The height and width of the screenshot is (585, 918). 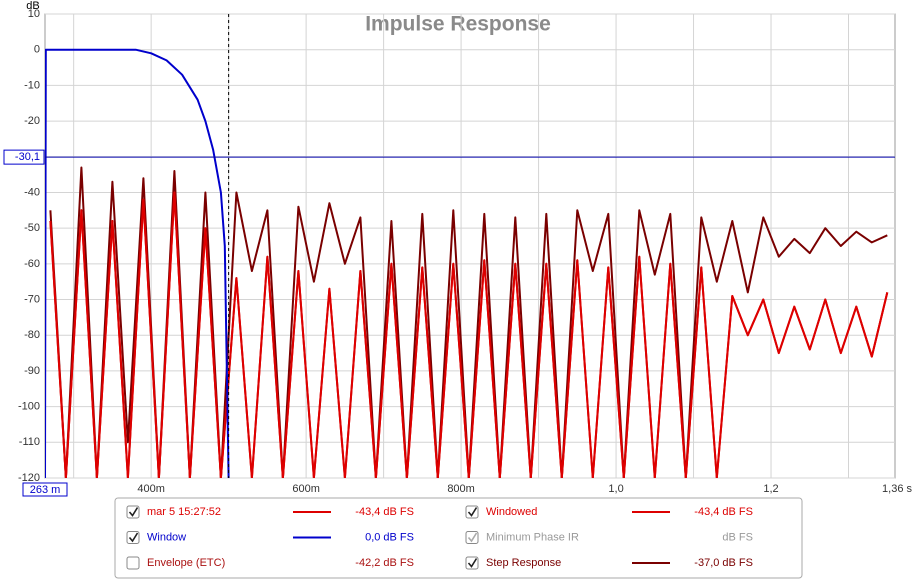 What do you see at coordinates (133, 563) in the screenshot?
I see `legend-checkbox` at bounding box center [133, 563].